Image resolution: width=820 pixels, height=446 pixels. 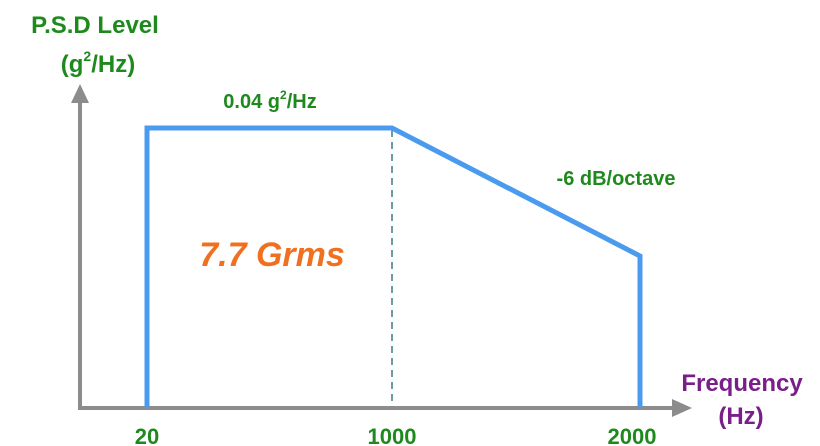 I want to click on plateau-sup: 2, so click(x=283, y=95).